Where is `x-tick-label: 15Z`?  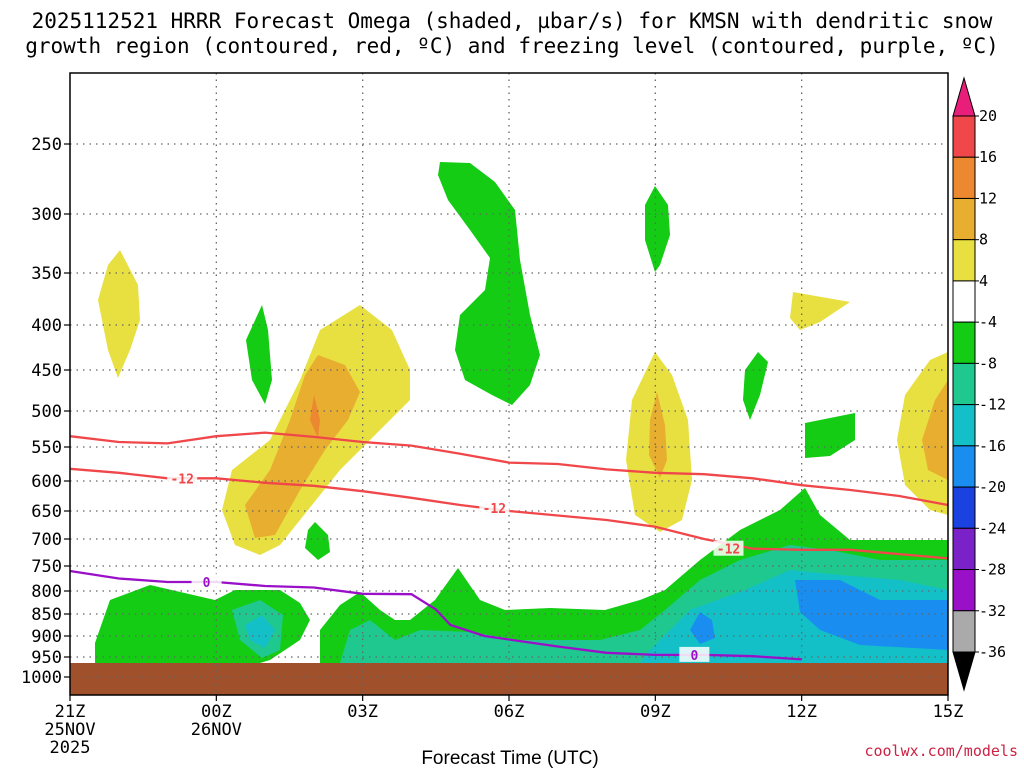
x-tick-label: 15Z is located at coordinates (948, 712).